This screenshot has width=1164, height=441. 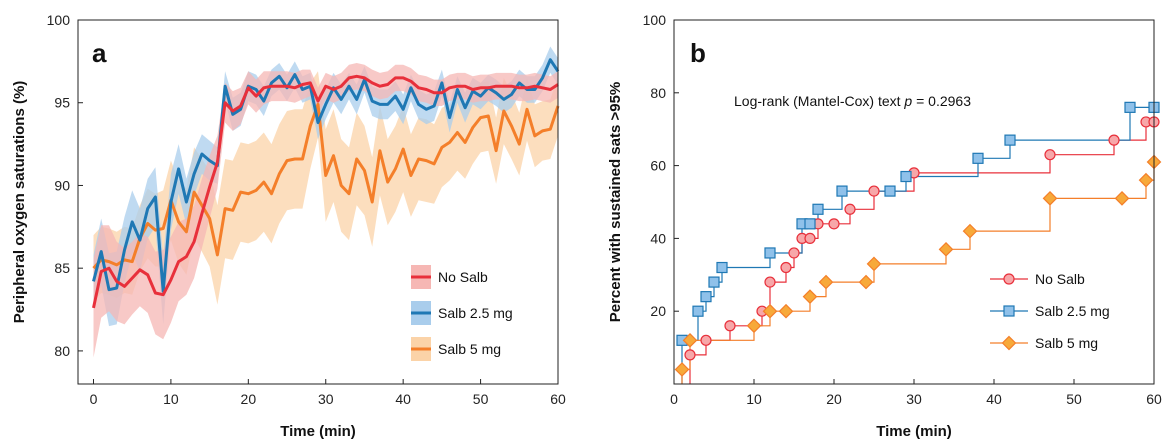 I want to click on panel-a-label: a, so click(x=99, y=53).